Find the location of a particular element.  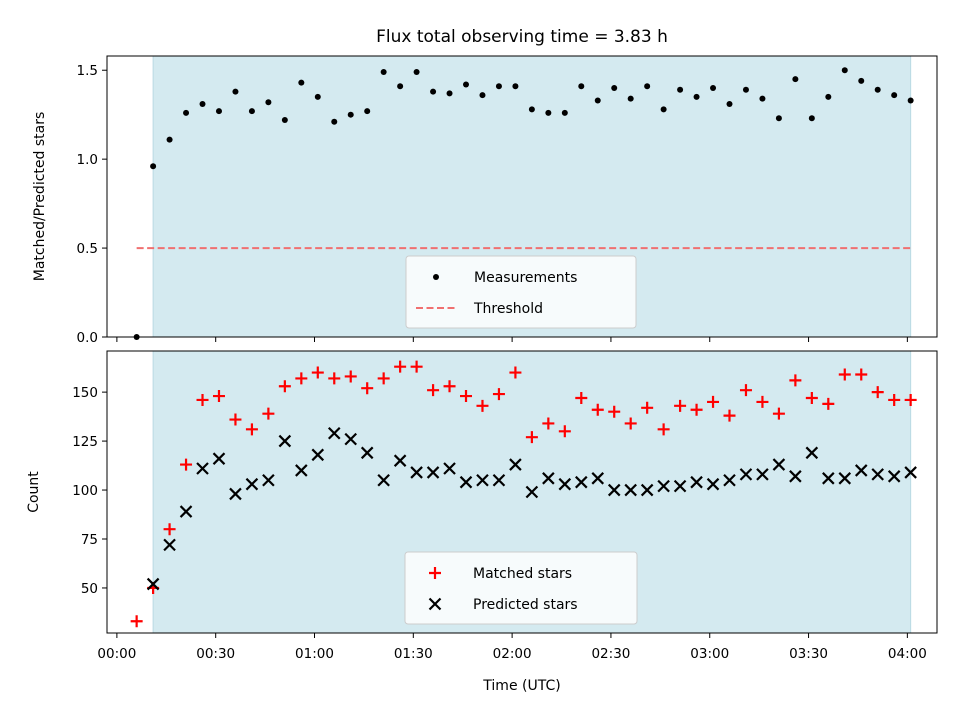

y-tick-label: 150 is located at coordinates (85, 393).